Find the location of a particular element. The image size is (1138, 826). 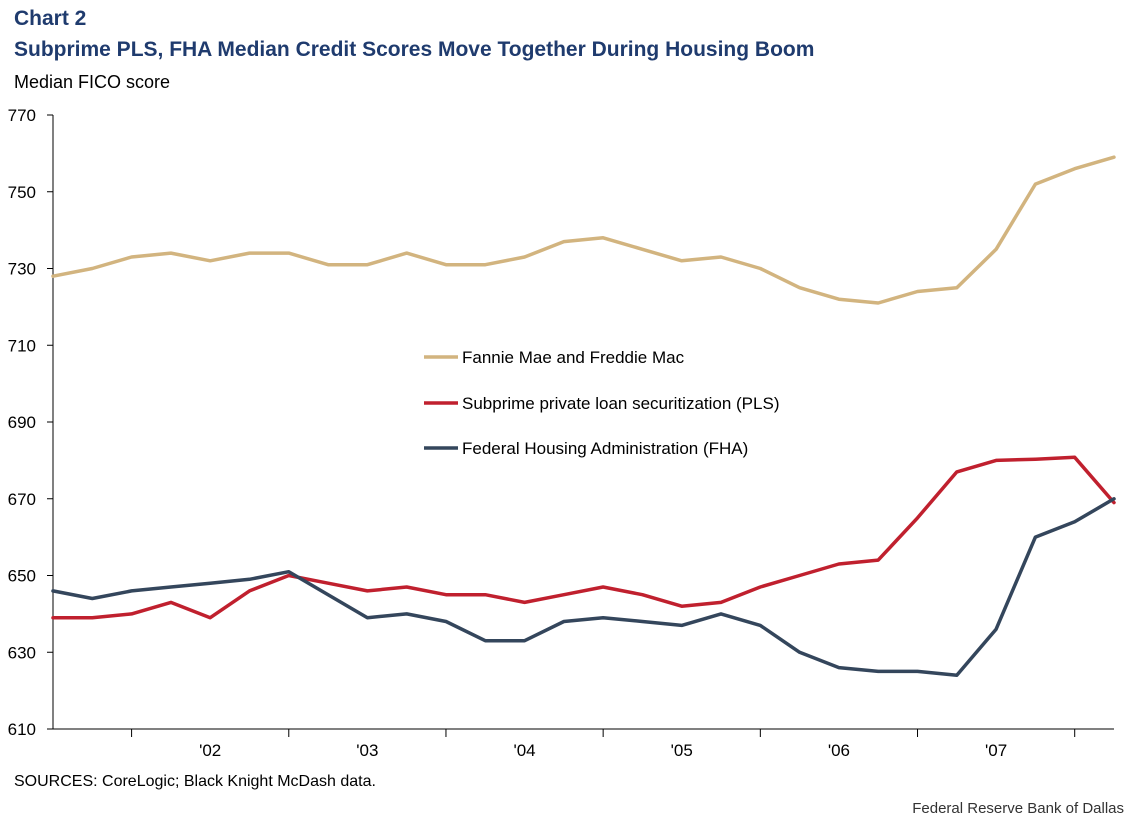

y-tick-label: 690 is located at coordinates (22, 422).